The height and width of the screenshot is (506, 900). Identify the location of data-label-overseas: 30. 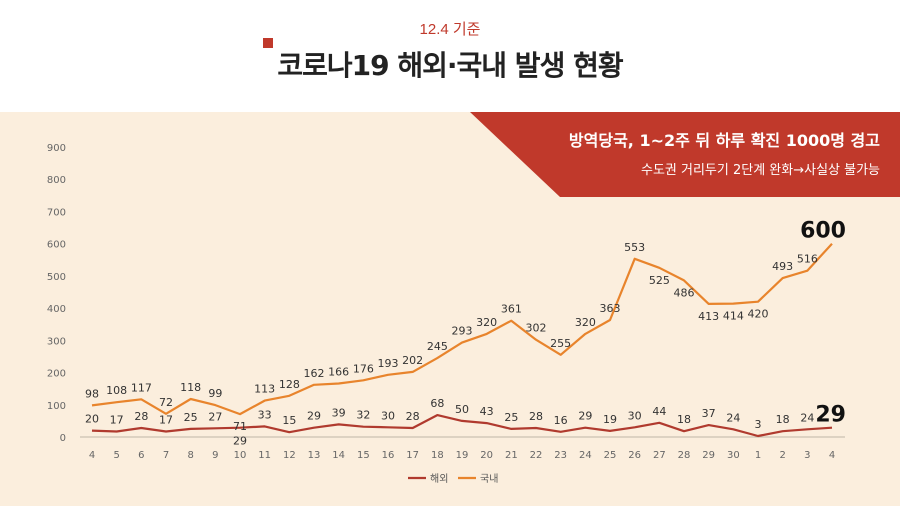
(635, 415).